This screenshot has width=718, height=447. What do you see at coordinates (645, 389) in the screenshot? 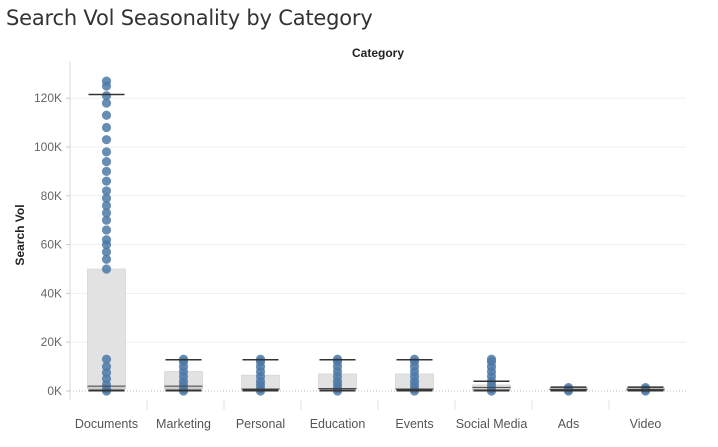
I see `box-video` at bounding box center [645, 389].